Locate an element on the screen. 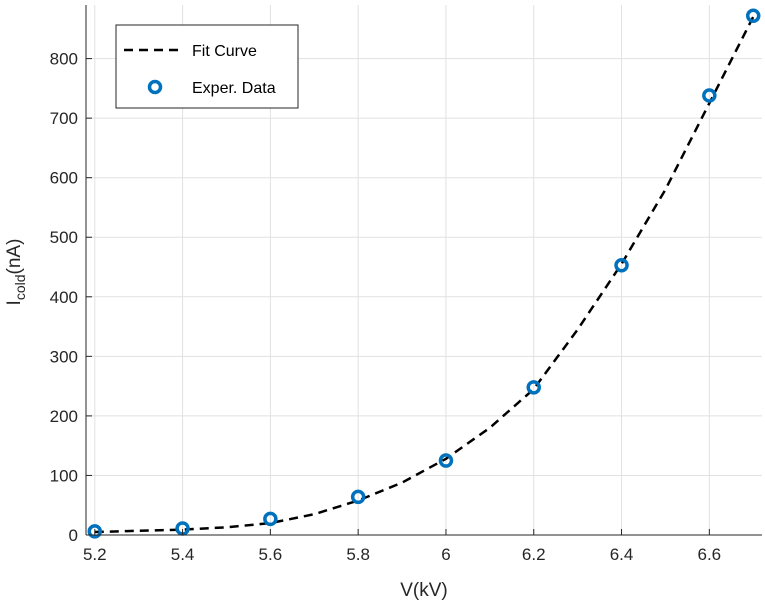 Image resolution: width=765 pixels, height=604 pixels. x-tick-label: 6.4 is located at coordinates (622, 554).